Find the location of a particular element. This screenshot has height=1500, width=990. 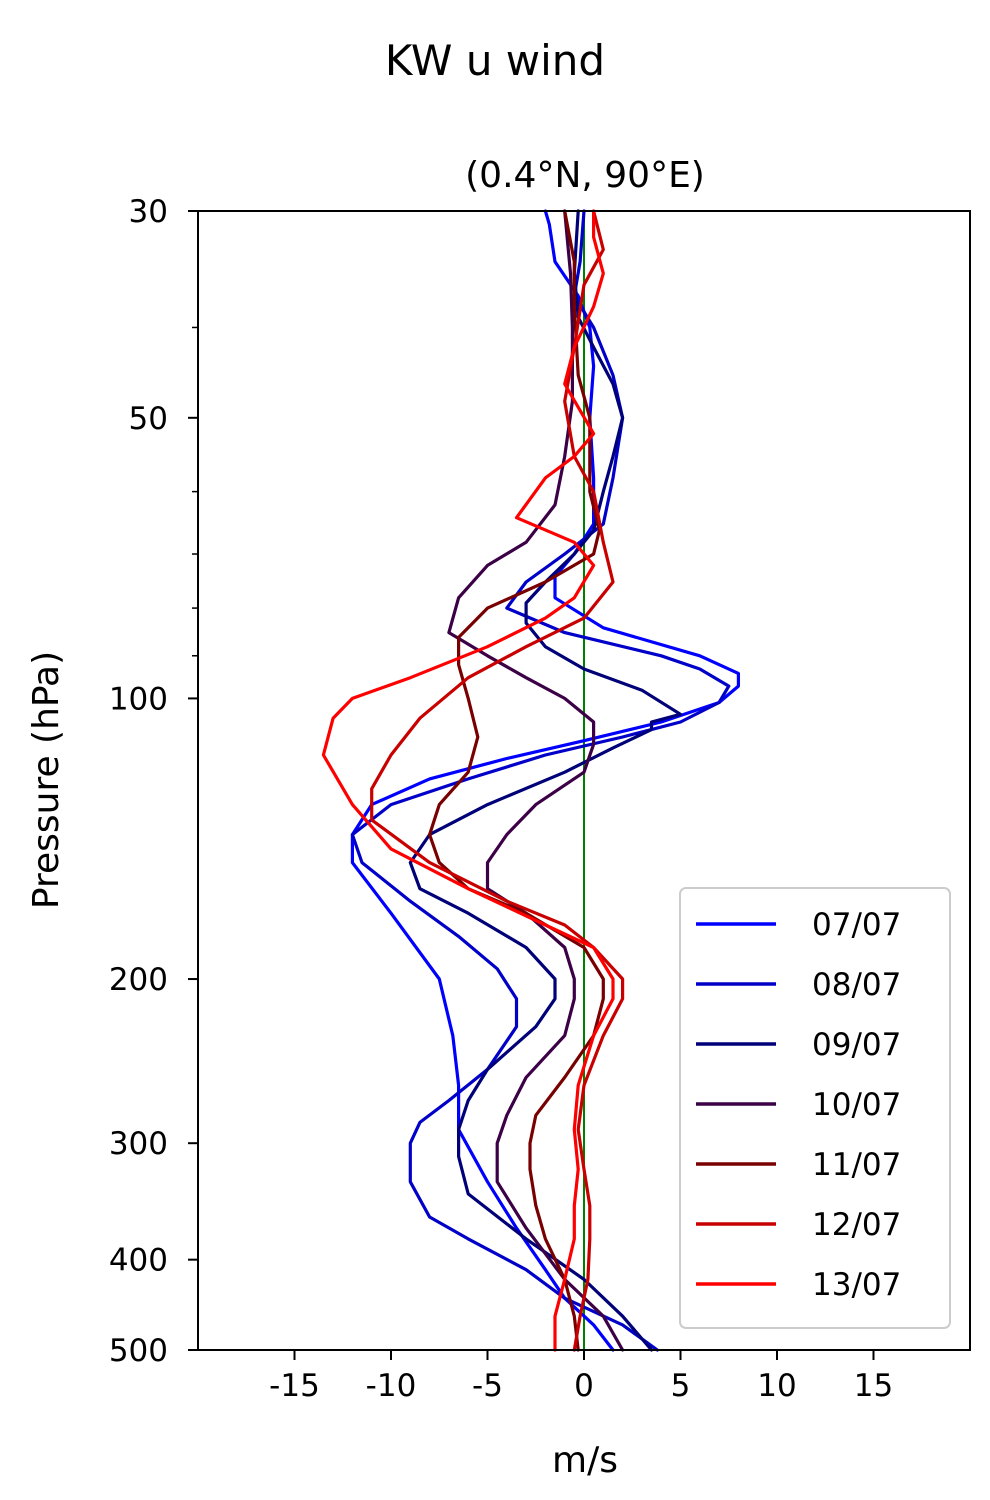

legend-label: 07/07 is located at coordinates (856, 925).